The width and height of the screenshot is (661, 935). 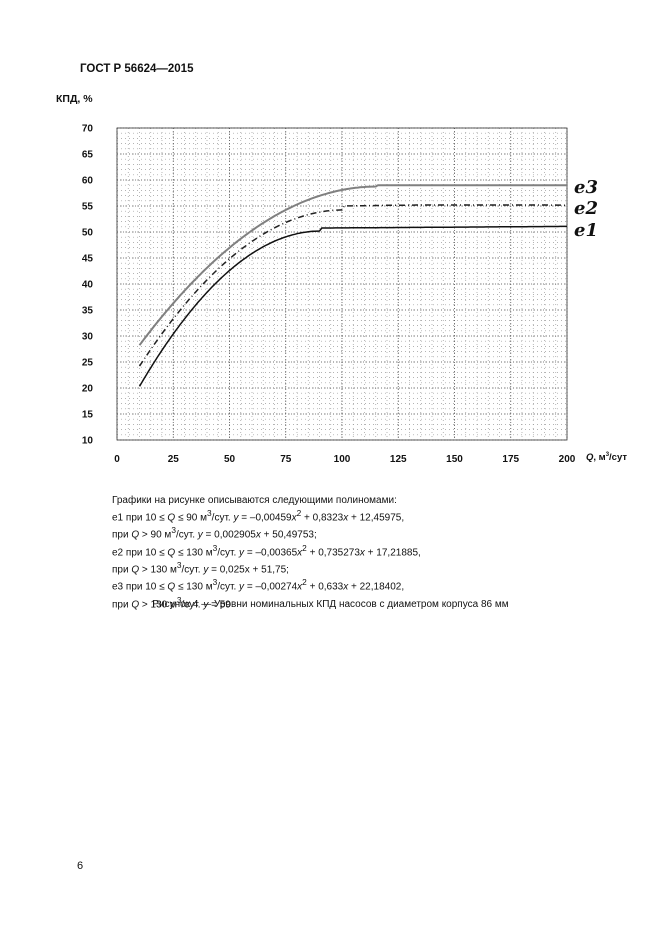 What do you see at coordinates (342, 459) in the screenshot?
I see `x-tick-label: 100` at bounding box center [342, 459].